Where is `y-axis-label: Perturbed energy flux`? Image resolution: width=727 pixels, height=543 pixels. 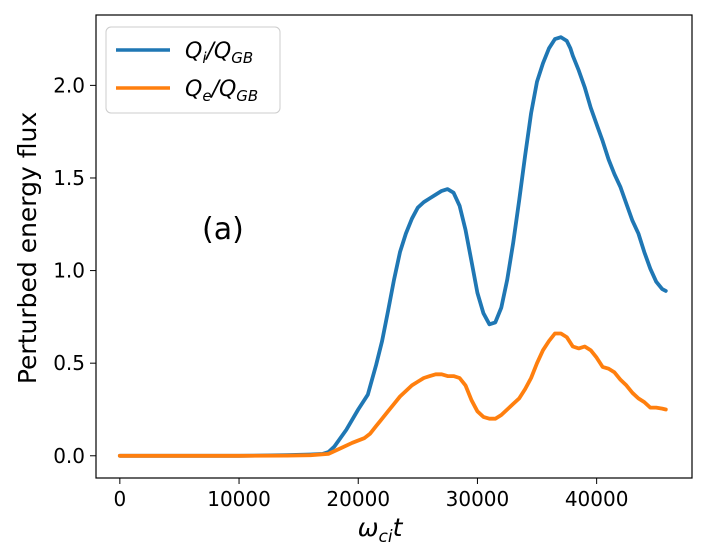
y-axis-label: Perturbed energy flux is located at coordinates (27, 248).